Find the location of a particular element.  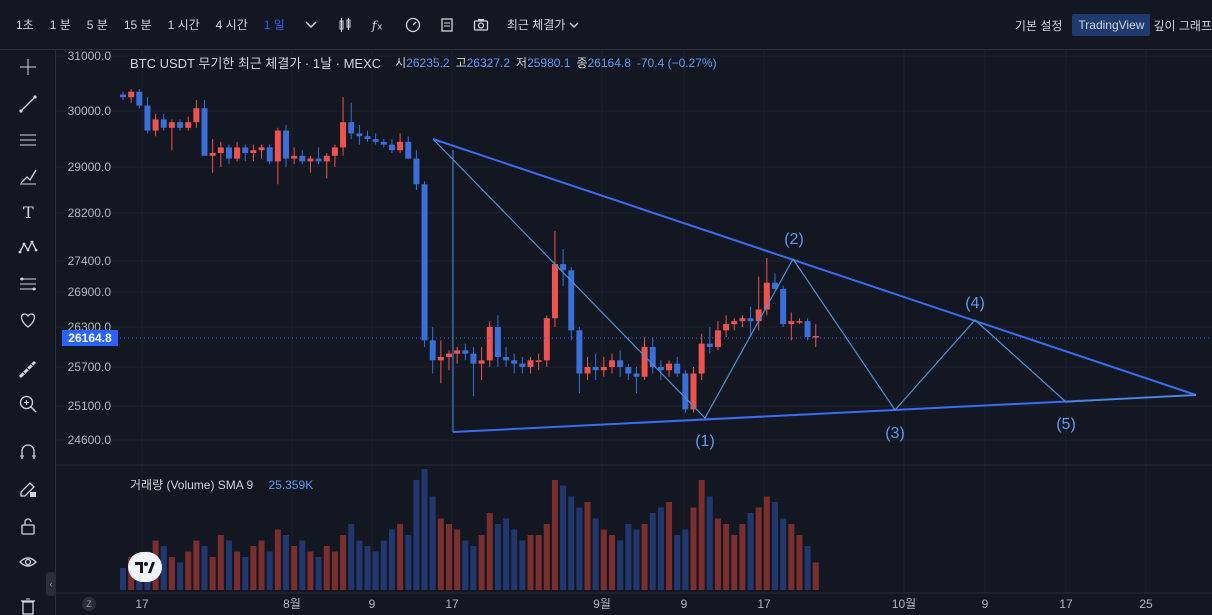

prediction-tool-icon is located at coordinates (28, 284).